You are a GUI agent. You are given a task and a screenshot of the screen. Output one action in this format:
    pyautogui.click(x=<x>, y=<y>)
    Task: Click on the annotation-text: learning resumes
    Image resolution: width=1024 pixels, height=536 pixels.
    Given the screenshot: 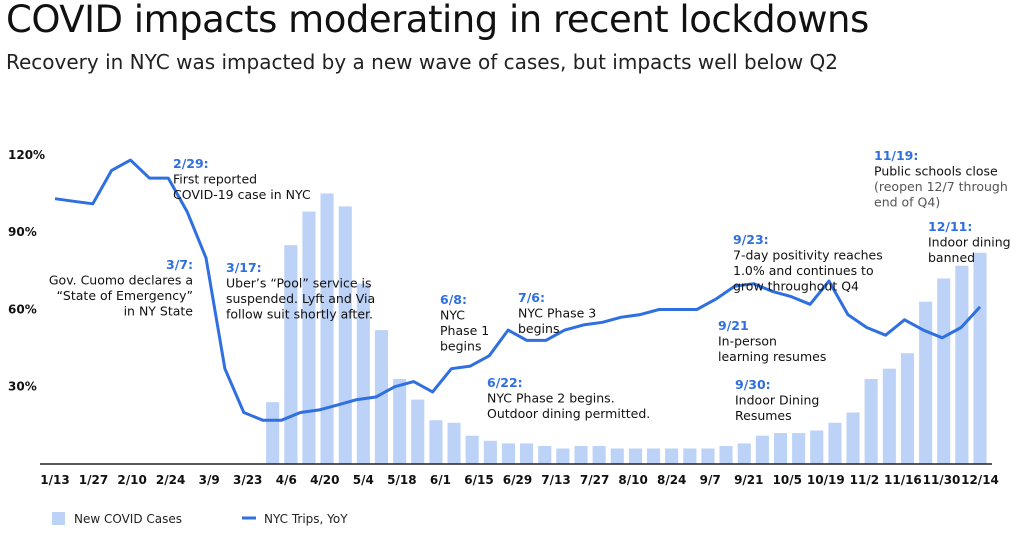 What is the action you would take?
    pyautogui.click(x=772, y=356)
    